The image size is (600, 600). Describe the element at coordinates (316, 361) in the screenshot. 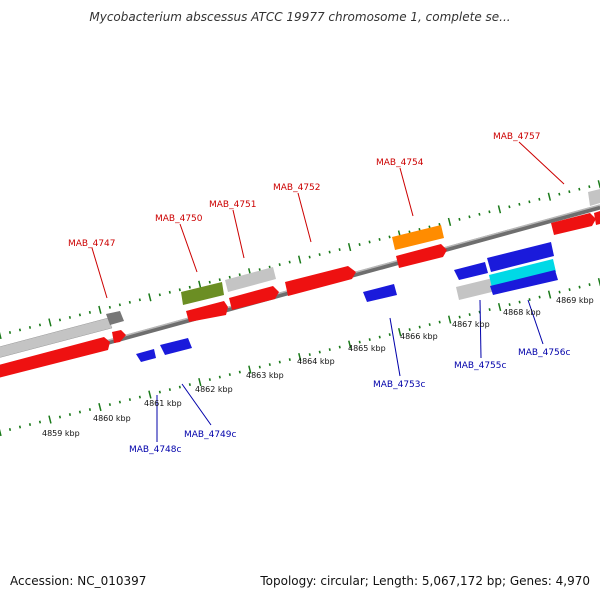

I see `kbp-label: 4864 kbp` at that location.